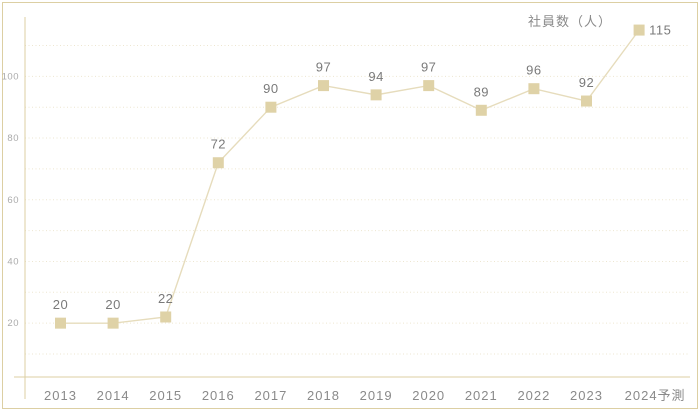 The width and height of the screenshot is (700, 420). Describe the element at coordinates (533, 395) in the screenshot. I see `x-tick-label: 2022` at that location.